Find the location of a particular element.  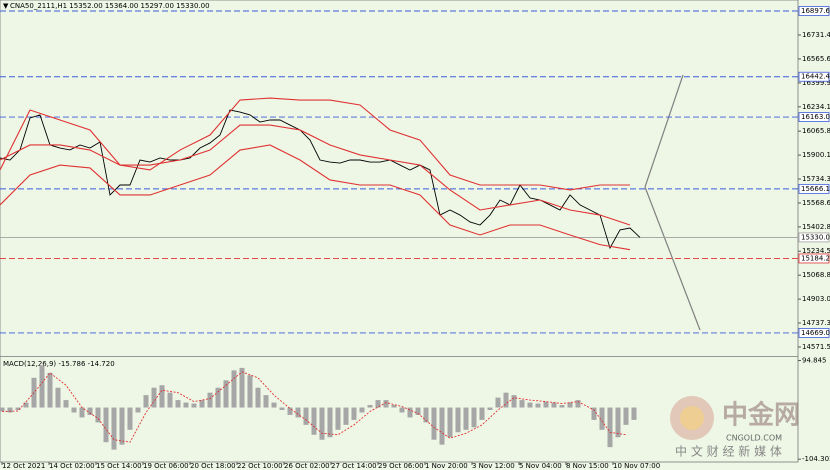

y-tick-label: 16065.85 is located at coordinates (816, 131).